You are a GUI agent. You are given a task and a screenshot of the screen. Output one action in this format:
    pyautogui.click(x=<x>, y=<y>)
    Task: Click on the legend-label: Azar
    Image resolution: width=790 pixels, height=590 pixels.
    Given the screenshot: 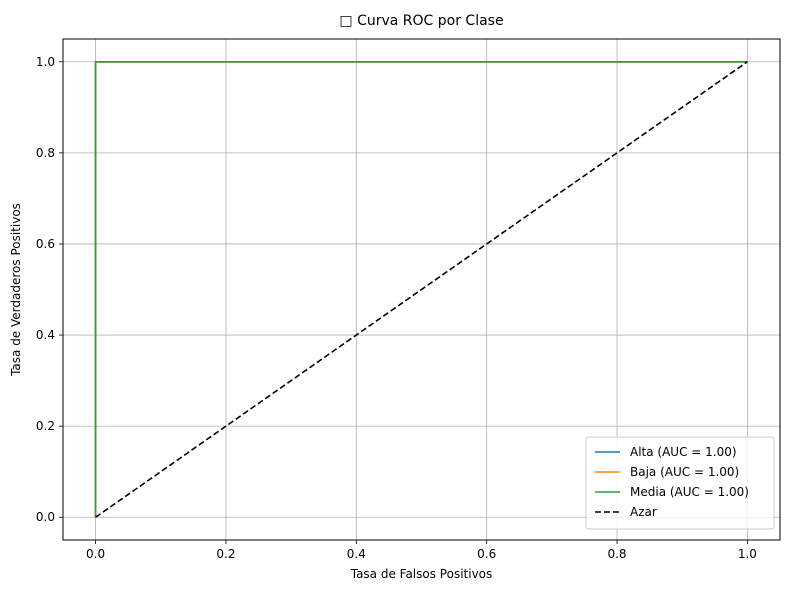 What is the action you would take?
    pyautogui.click(x=643, y=512)
    